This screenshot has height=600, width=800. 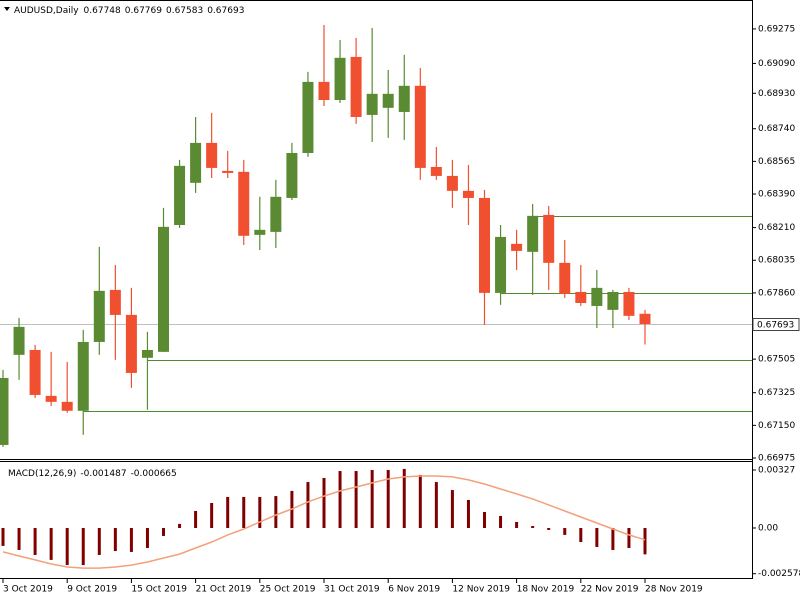 I want to click on x-tick-label: 31 Oct 2019, so click(x=352, y=590).